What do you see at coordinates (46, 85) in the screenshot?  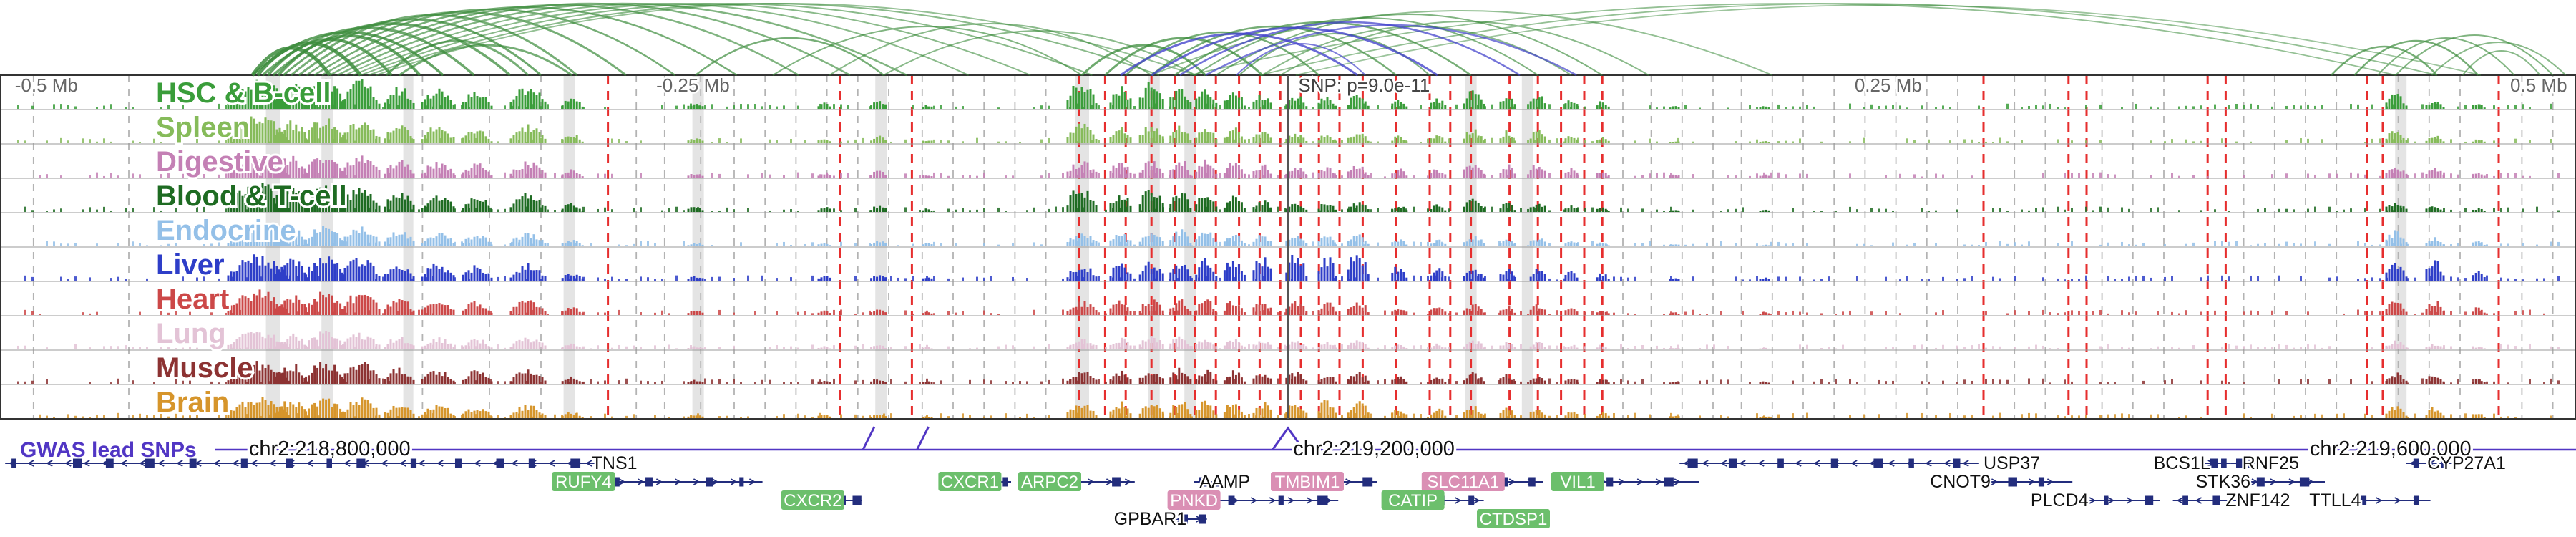 I see `scale-label: -0.5 Mb` at bounding box center [46, 85].